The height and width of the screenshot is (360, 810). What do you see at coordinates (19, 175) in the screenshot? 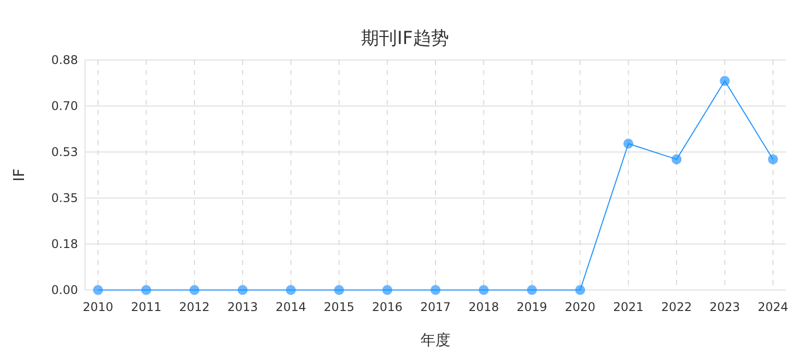
I see `y-axis-title: IF` at bounding box center [19, 175].